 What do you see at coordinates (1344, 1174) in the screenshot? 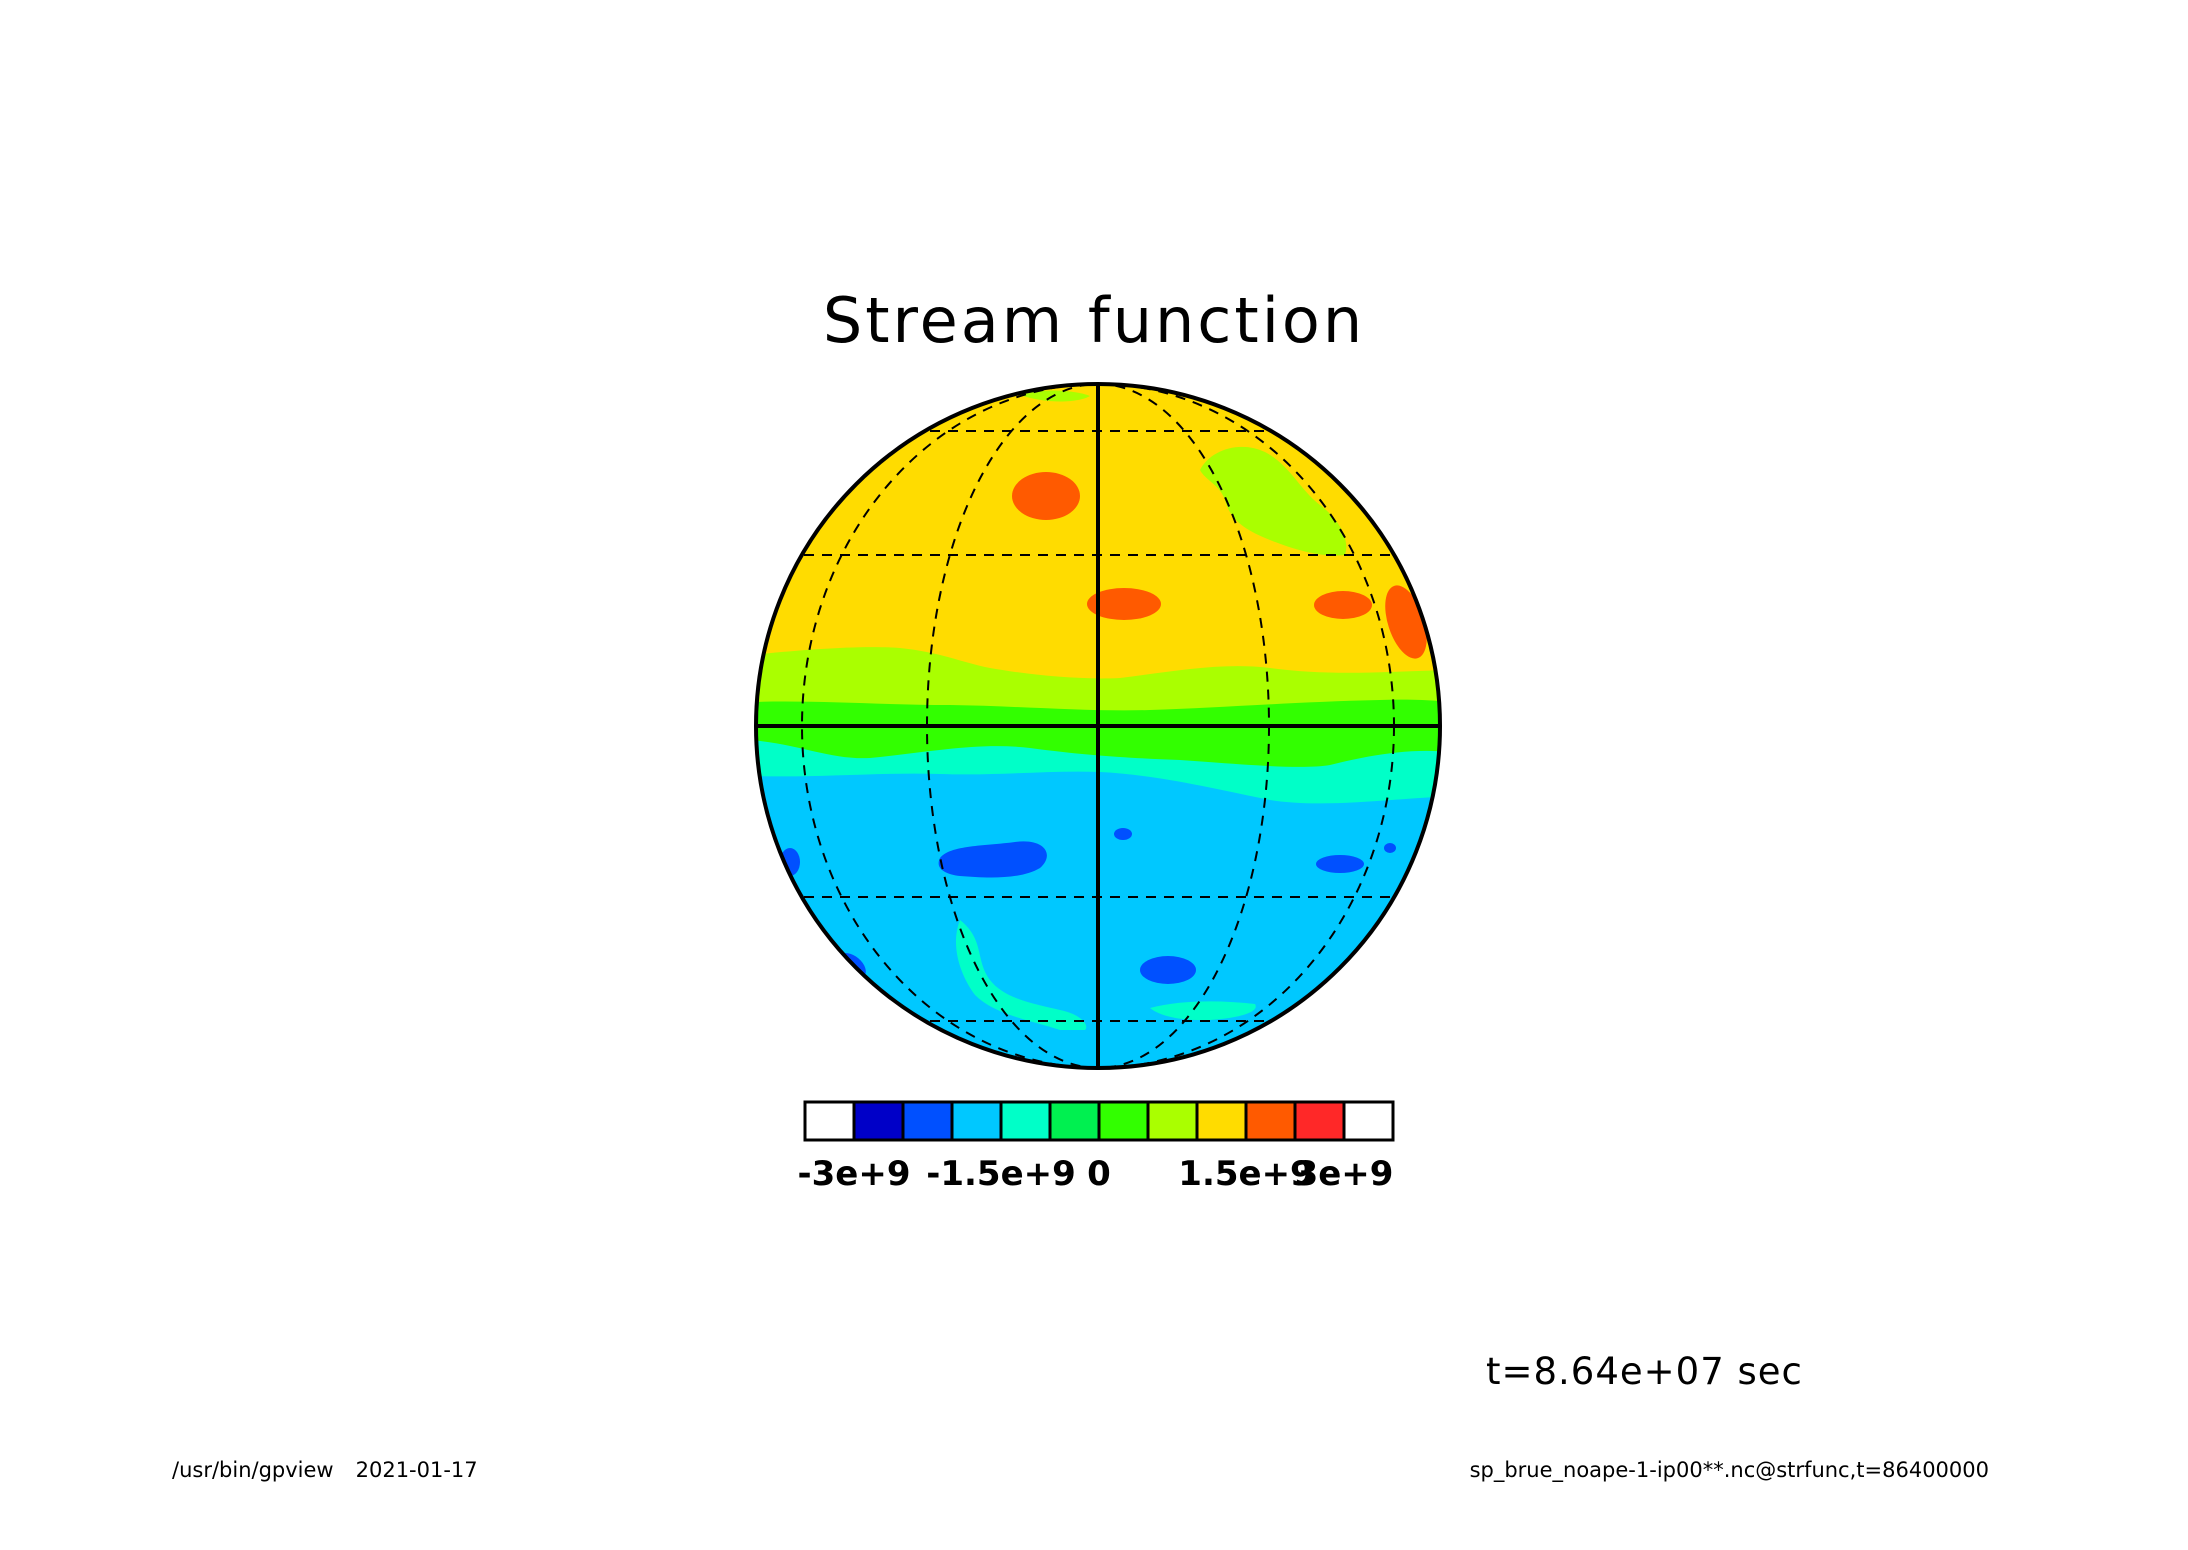
I see `colorbar-tick-label: 3e+9` at bounding box center [1344, 1174].